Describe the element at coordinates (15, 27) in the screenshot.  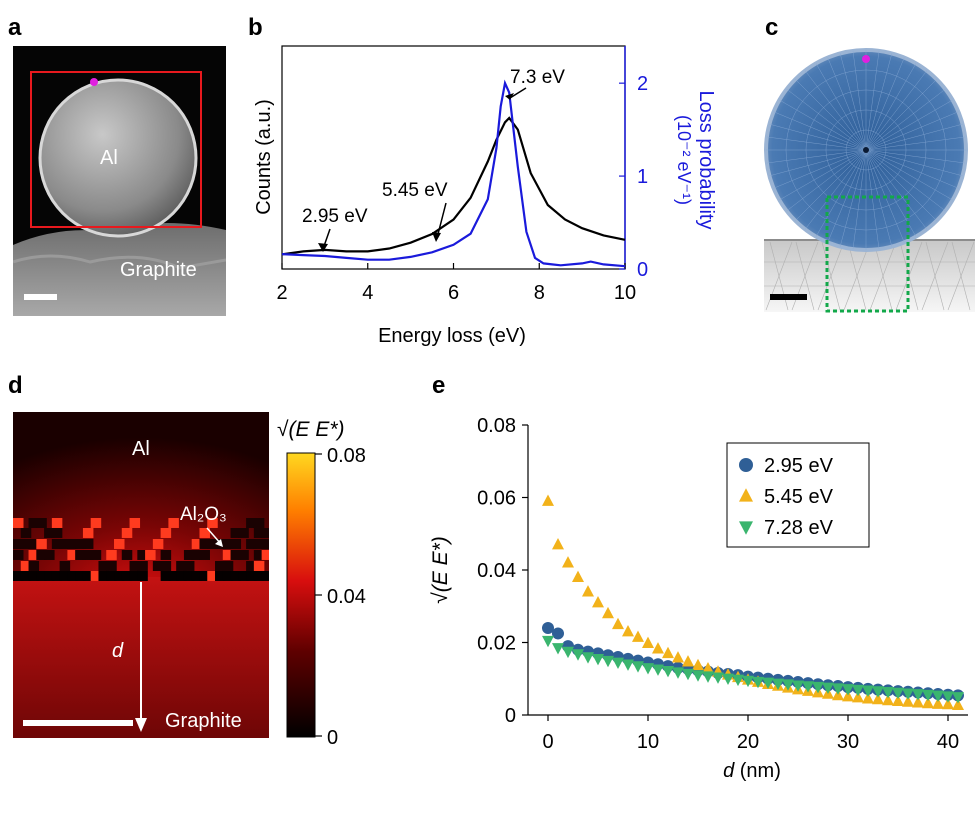
I see `panel-a-label: a` at that location.